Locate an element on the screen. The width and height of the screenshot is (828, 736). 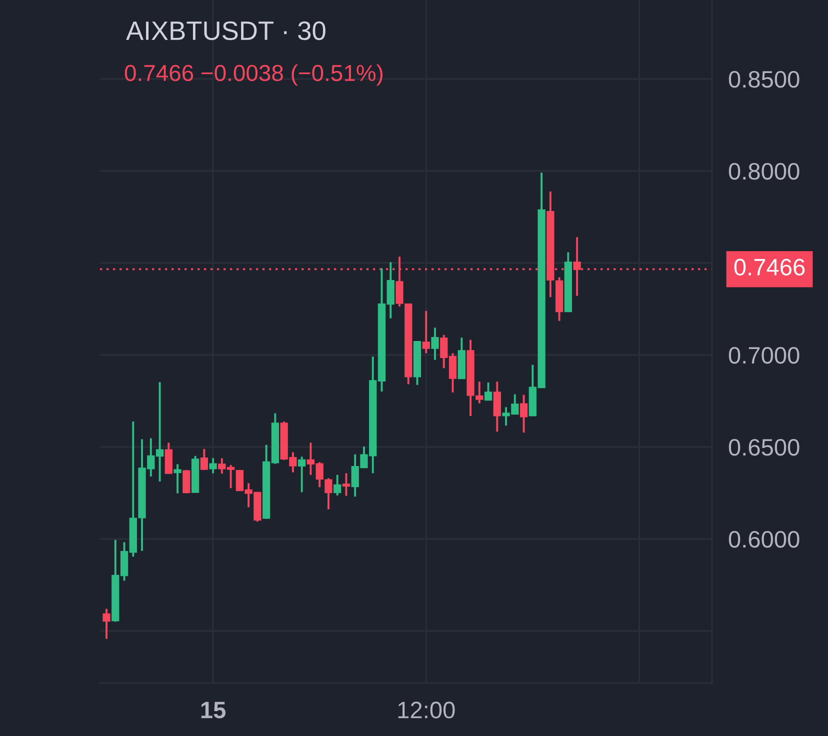
y-tick-label: 0.6500 is located at coordinates (764, 447).